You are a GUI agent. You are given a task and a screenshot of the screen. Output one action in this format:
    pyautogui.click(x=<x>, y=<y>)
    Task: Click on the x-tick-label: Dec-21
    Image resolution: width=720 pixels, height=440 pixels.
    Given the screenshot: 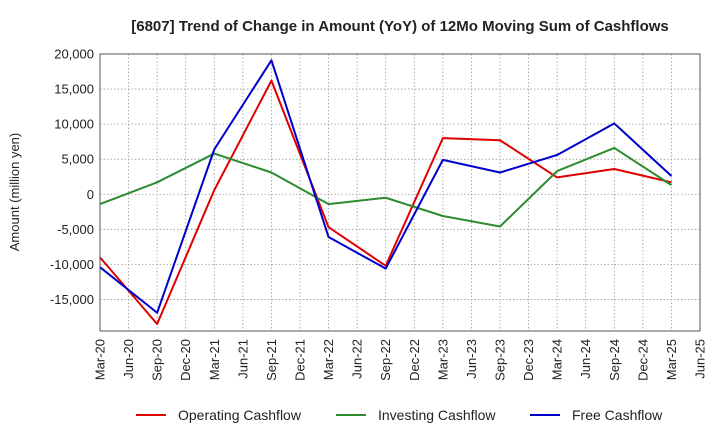 What is the action you would take?
    pyautogui.click(x=300, y=360)
    